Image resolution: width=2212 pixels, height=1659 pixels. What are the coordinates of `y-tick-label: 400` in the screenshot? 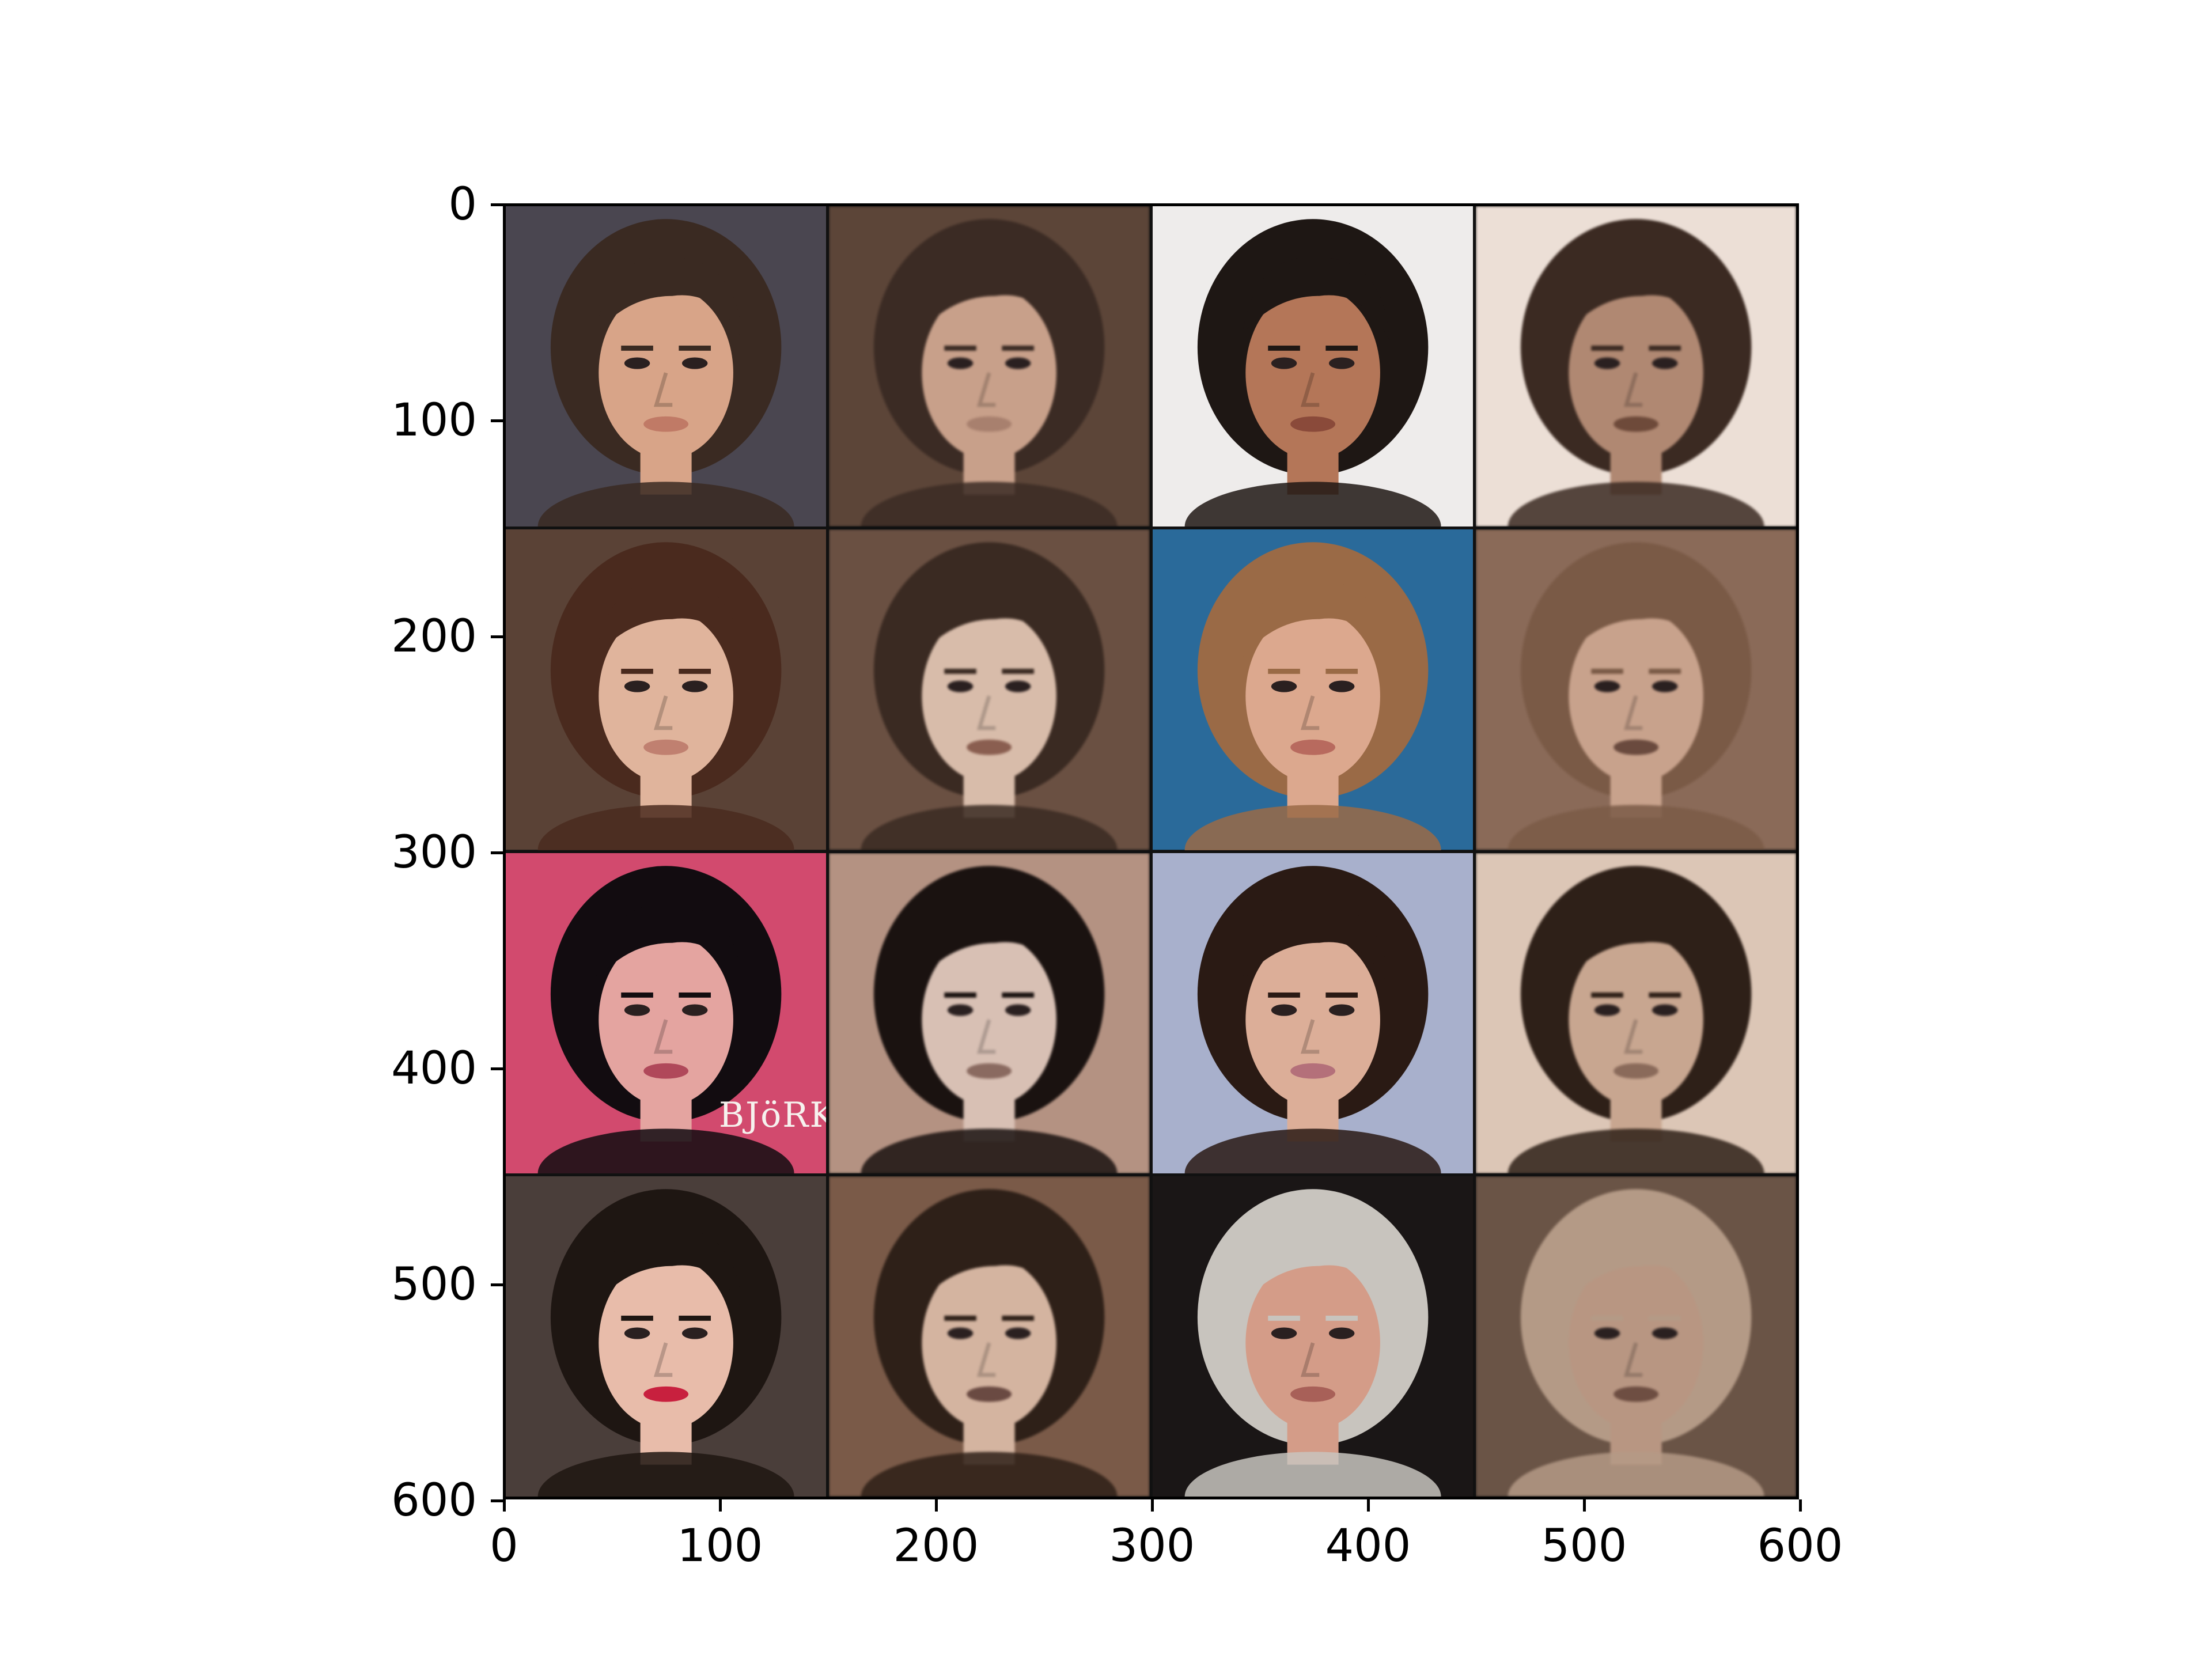 It's located at (434, 1068).